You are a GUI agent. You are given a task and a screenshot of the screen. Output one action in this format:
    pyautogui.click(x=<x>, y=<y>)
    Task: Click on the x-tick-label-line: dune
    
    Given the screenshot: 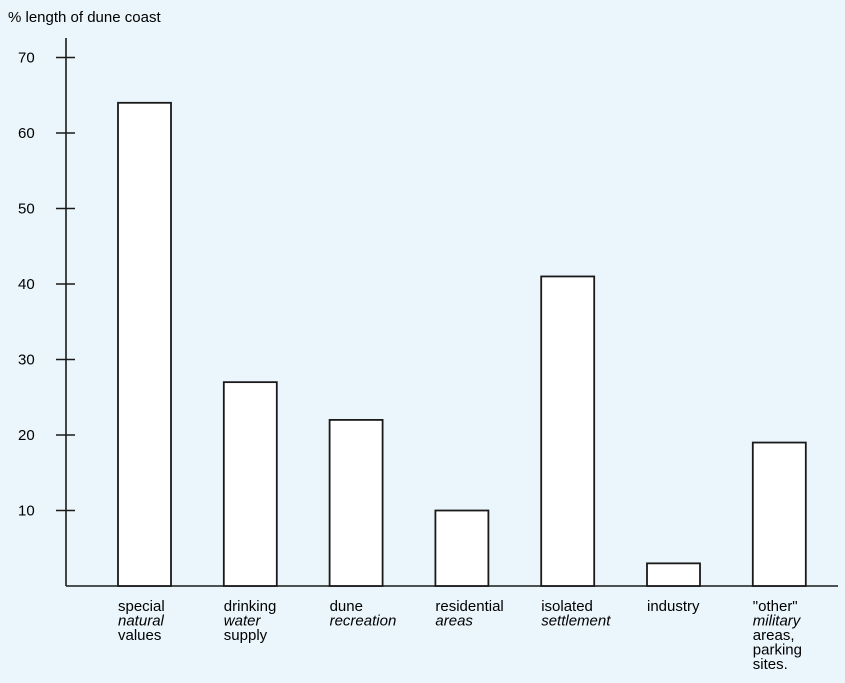 What is the action you would take?
    pyautogui.click(x=346, y=606)
    